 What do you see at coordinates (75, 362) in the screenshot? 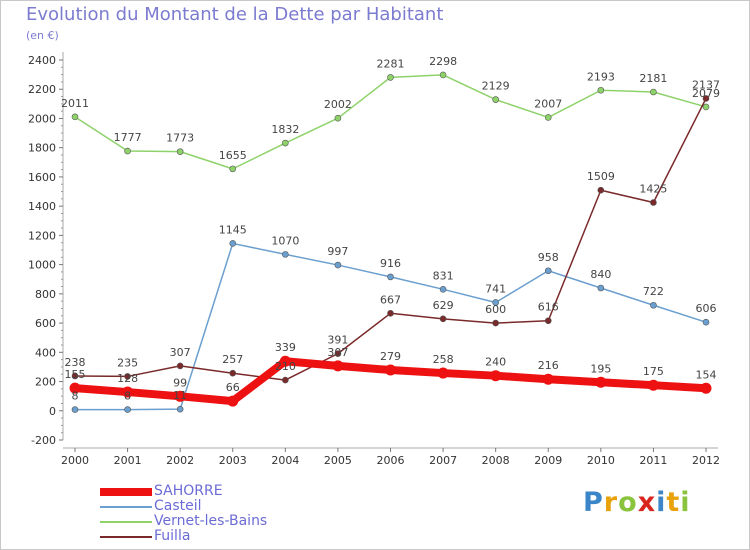
I see `data-label: 238` at bounding box center [75, 362].